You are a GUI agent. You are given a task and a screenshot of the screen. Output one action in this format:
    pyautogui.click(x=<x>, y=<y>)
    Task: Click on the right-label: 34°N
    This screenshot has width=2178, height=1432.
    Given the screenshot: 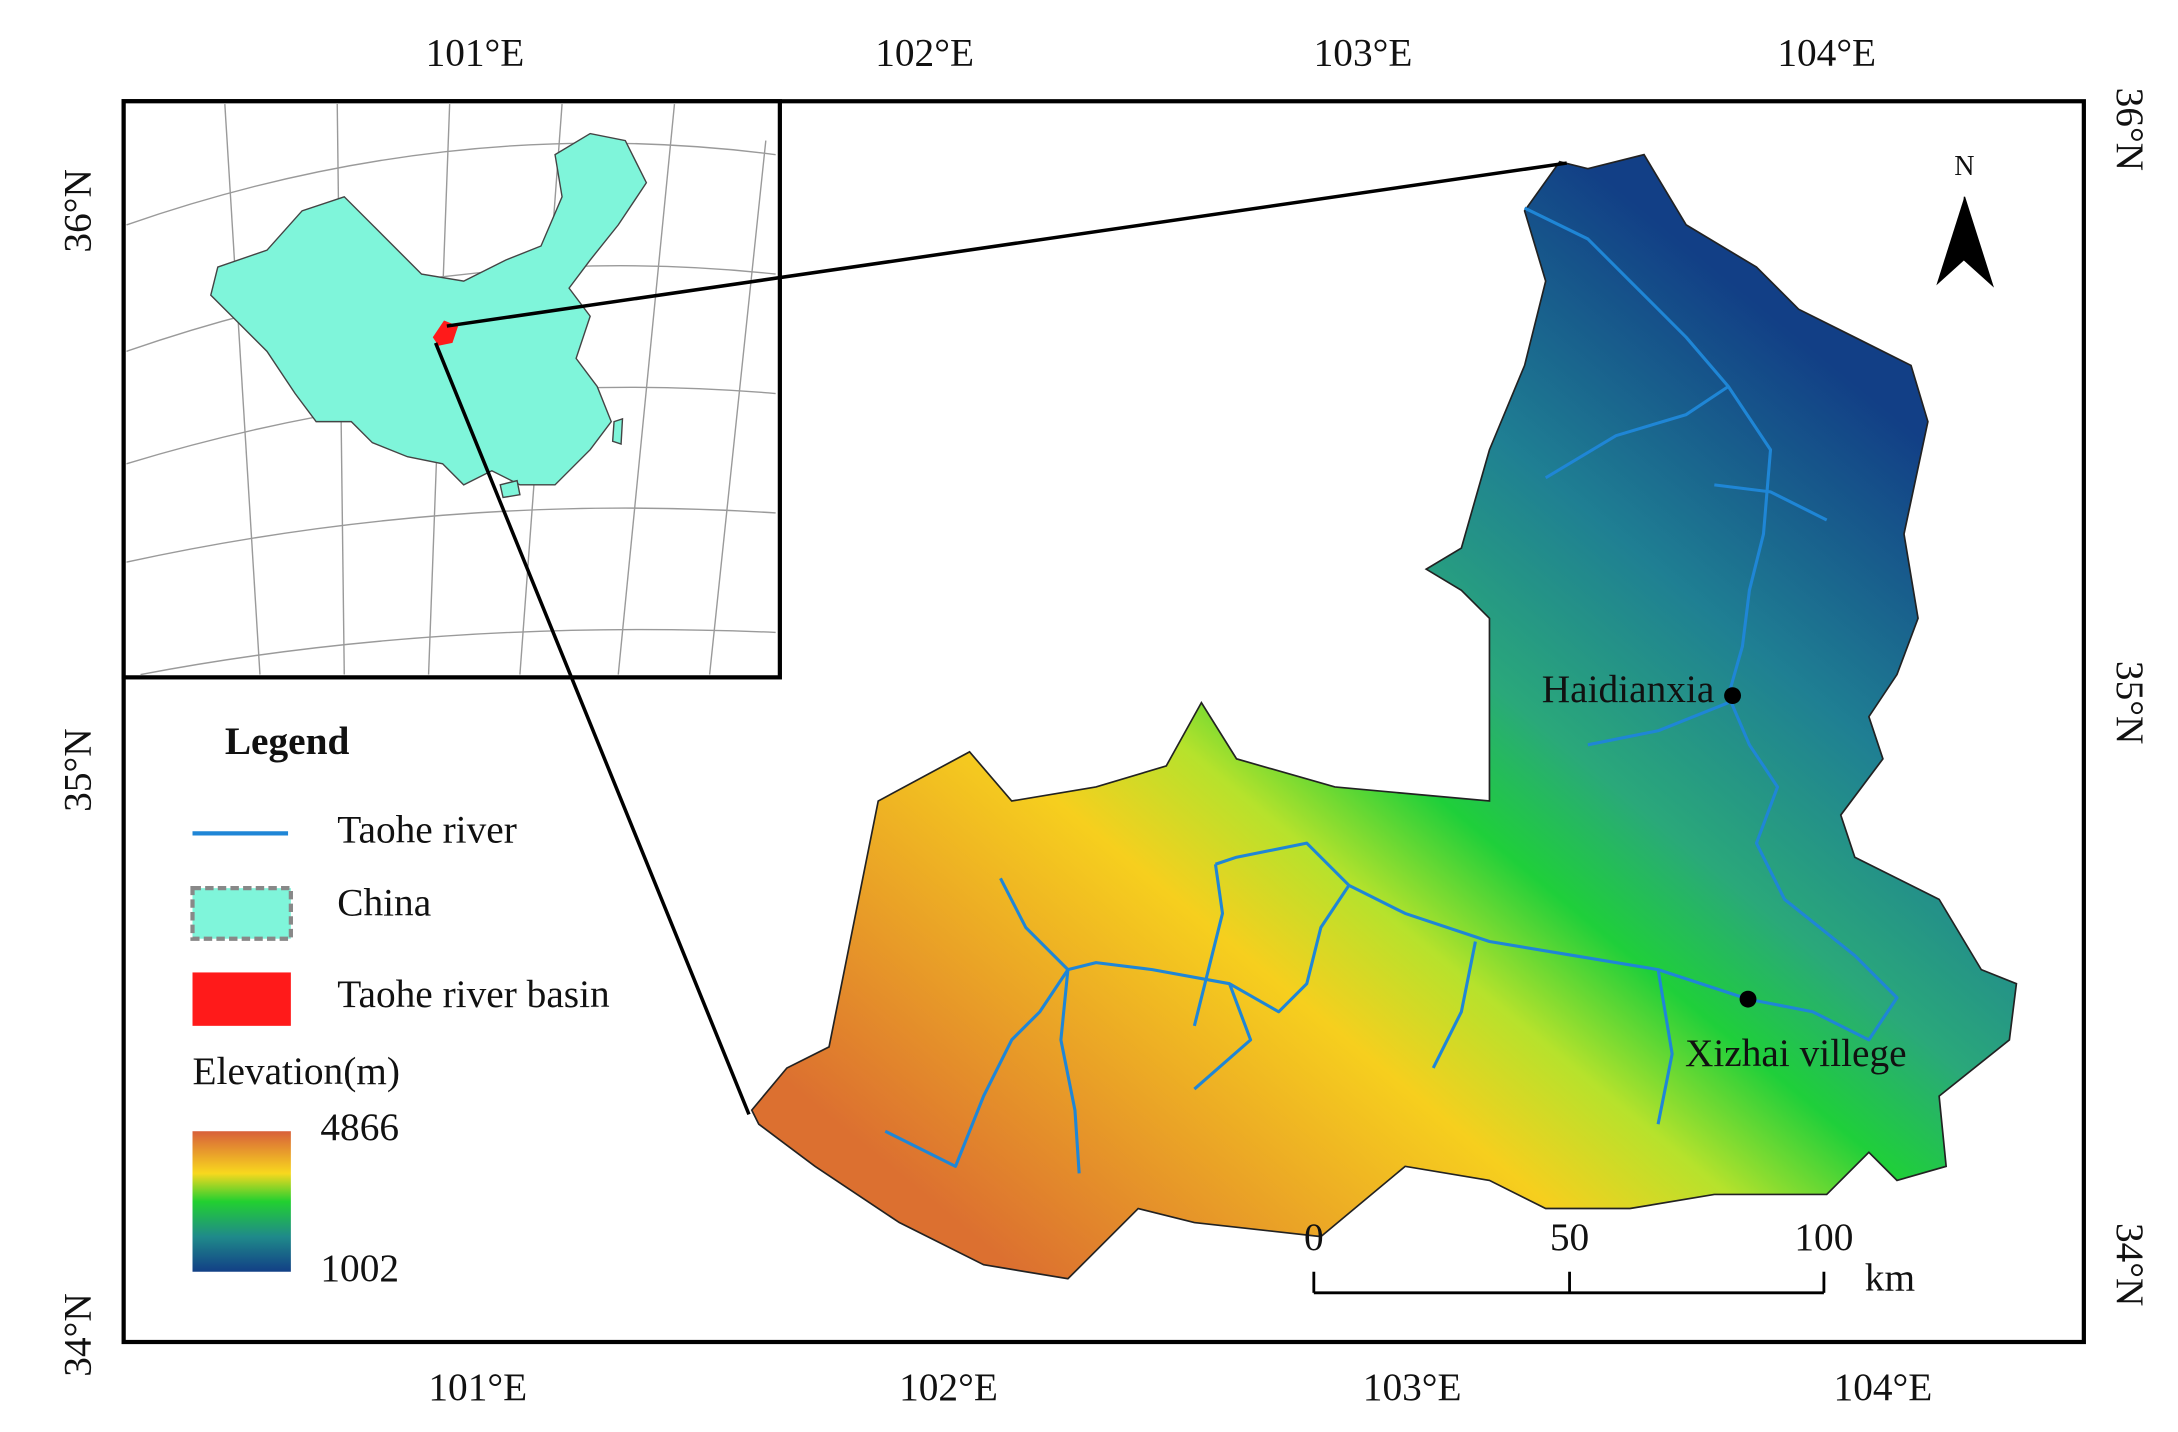 What is the action you would take?
    pyautogui.click(x=2130, y=1264)
    